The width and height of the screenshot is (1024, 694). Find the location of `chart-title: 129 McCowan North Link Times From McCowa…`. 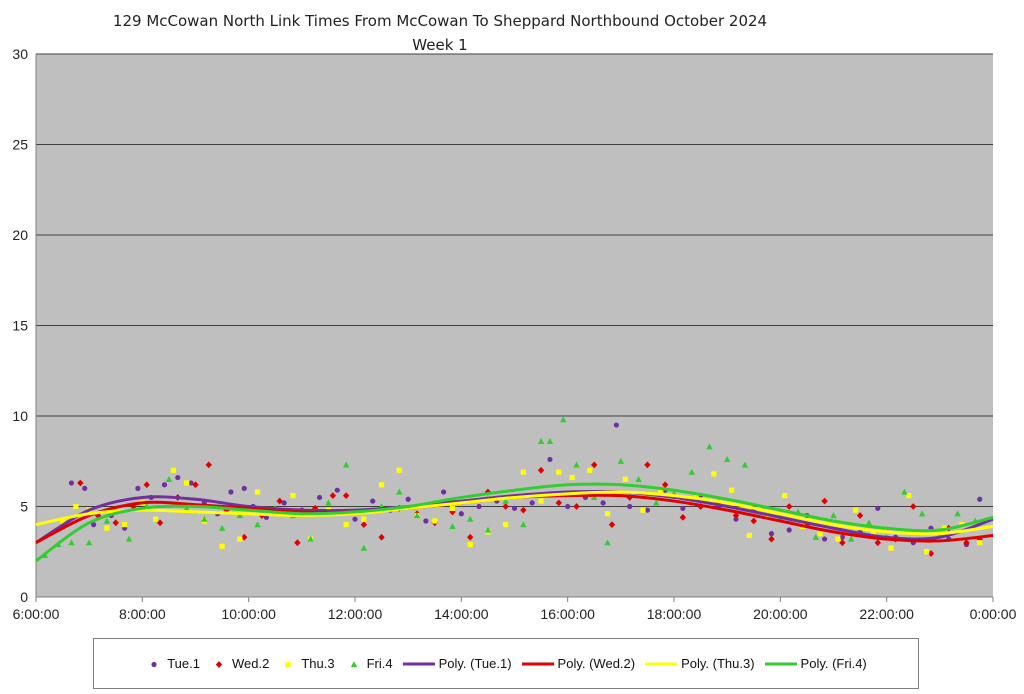

chart-title: 129 McCowan North Link Times From McCowa… is located at coordinates (440, 21).